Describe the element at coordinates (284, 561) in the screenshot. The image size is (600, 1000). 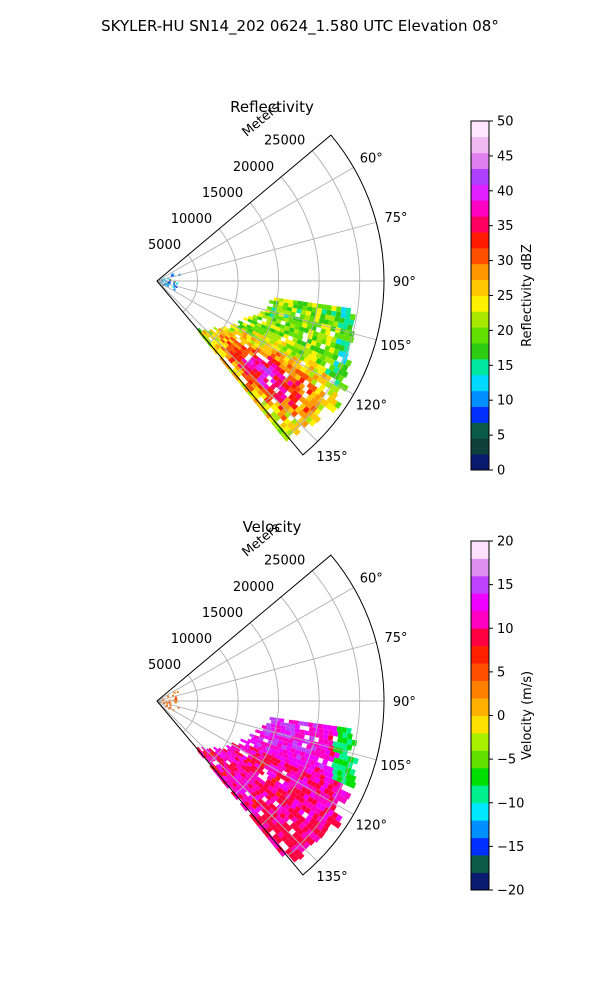
I see `radial-tick-label: 25000` at that location.